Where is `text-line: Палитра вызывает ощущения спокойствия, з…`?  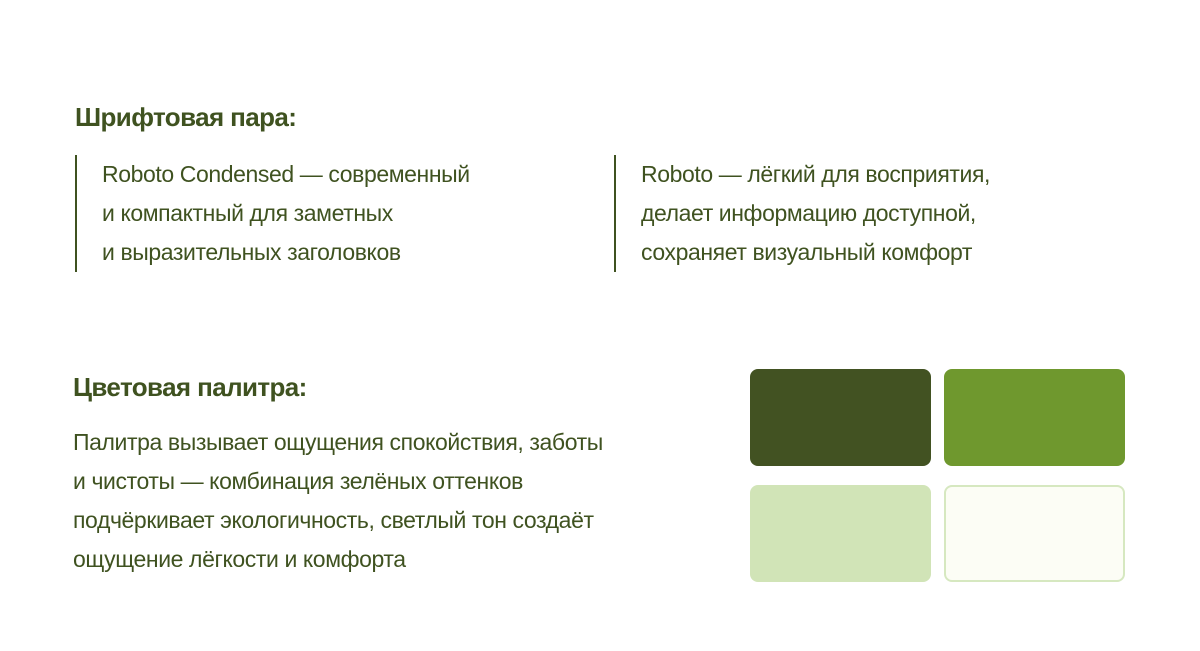 text-line: Палитра вызывает ощущения спокойствия, з… is located at coordinates (338, 442).